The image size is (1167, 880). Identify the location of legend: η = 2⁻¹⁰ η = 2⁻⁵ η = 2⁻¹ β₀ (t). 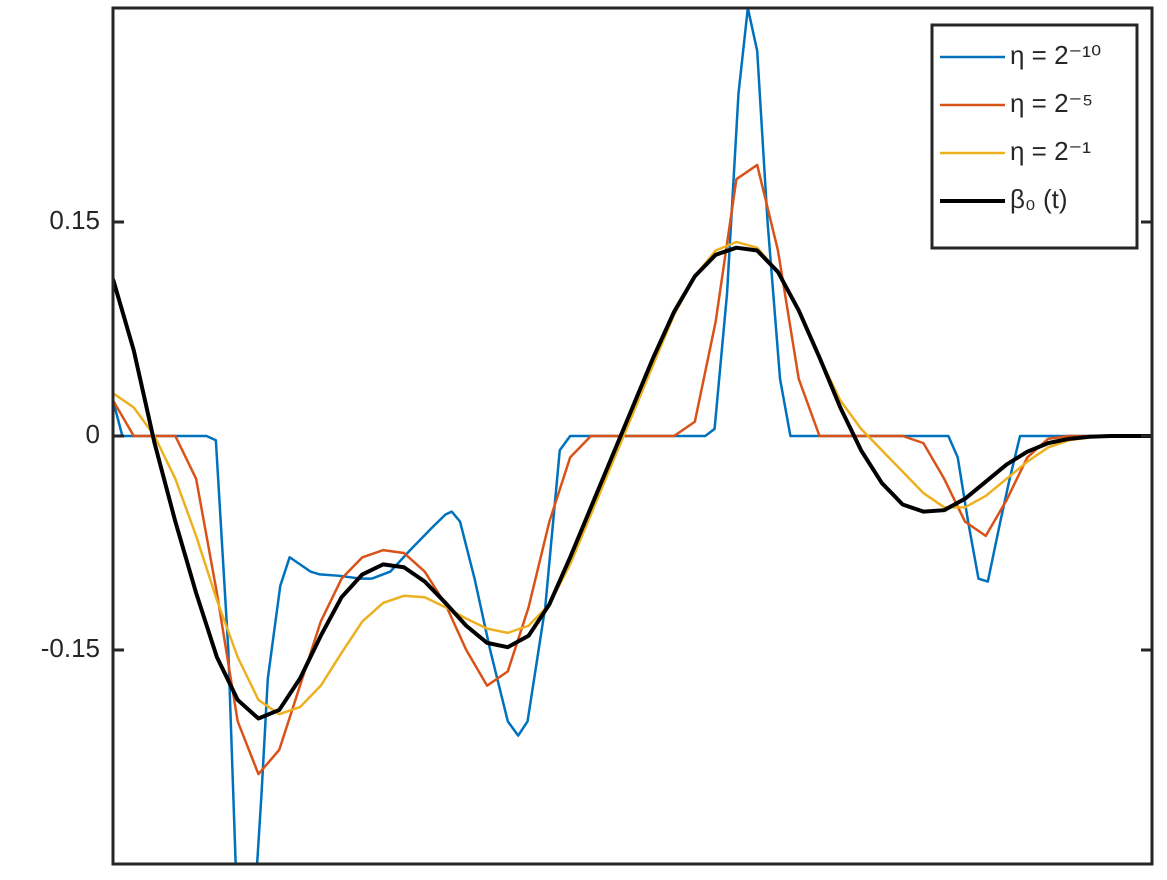
(1034, 136).